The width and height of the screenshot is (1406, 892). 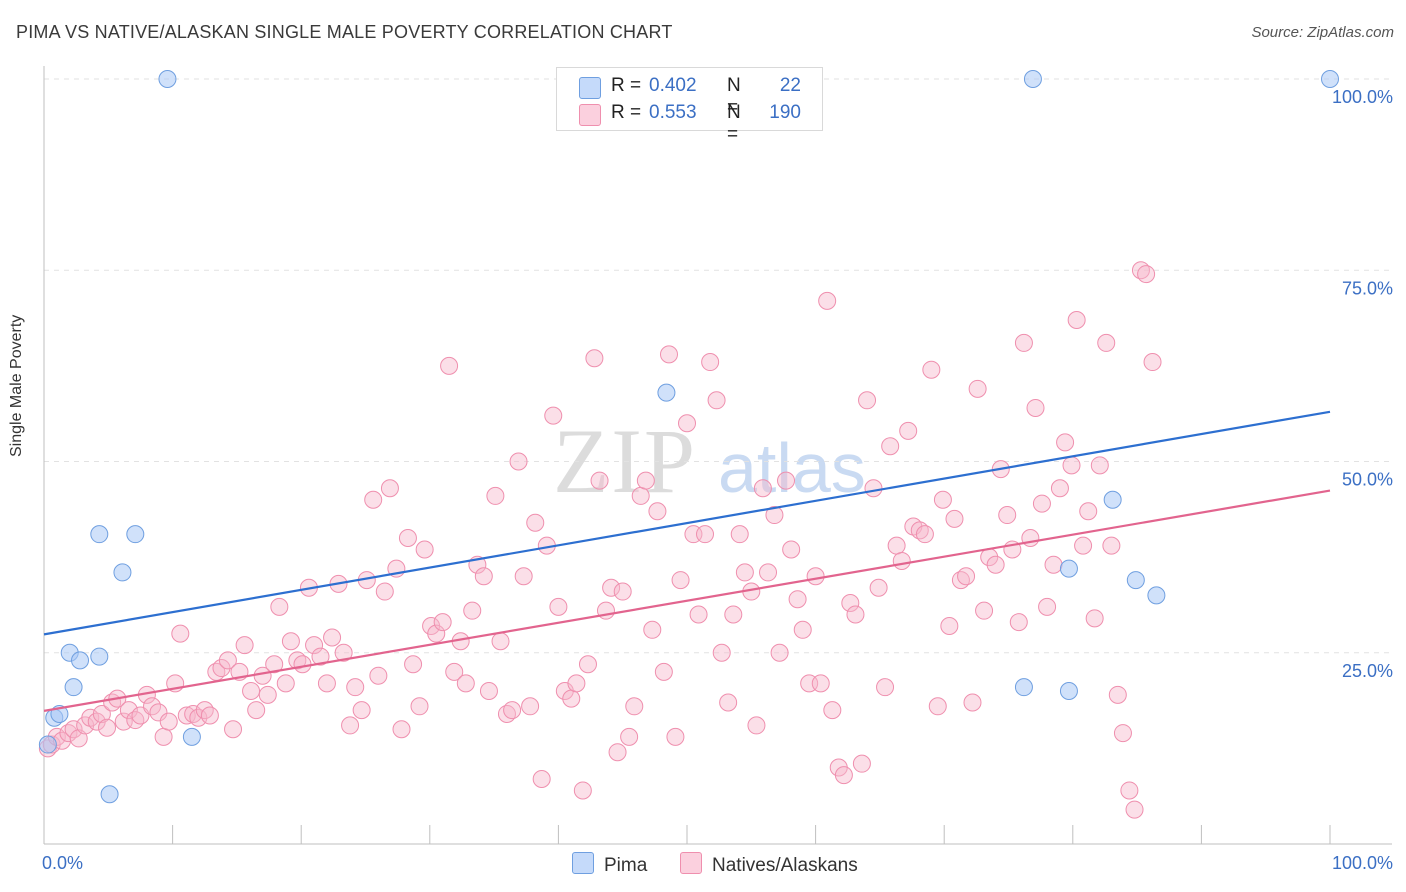 What do you see at coordinates (785, 865) in the screenshot?
I see `legend-label: Natives/Alaskans` at bounding box center [785, 865].